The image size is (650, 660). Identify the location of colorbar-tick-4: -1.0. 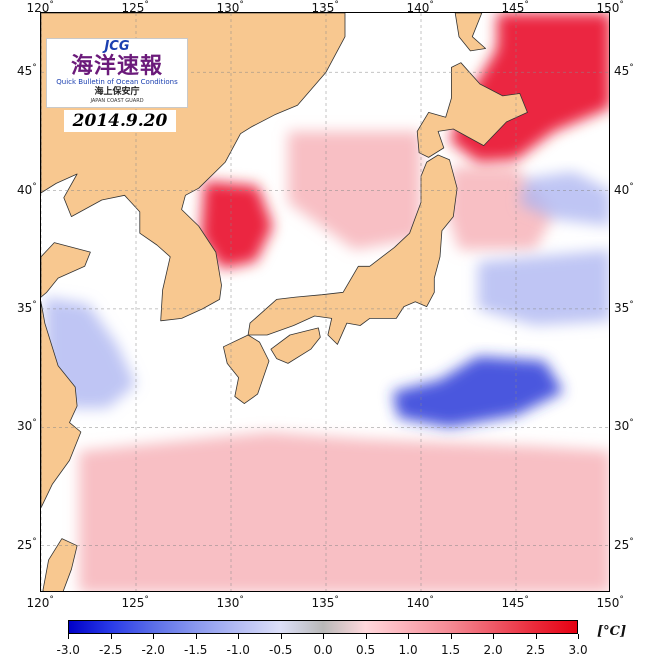
(238, 650).